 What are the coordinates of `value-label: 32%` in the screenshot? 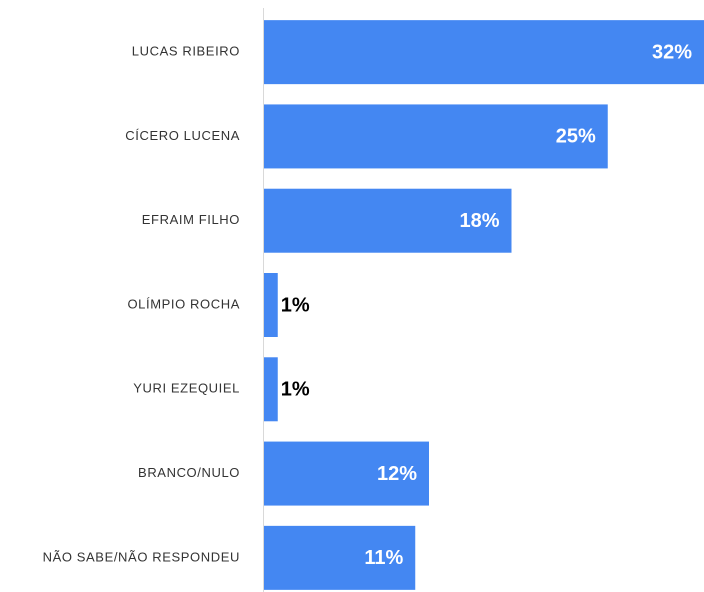 It's located at (672, 52).